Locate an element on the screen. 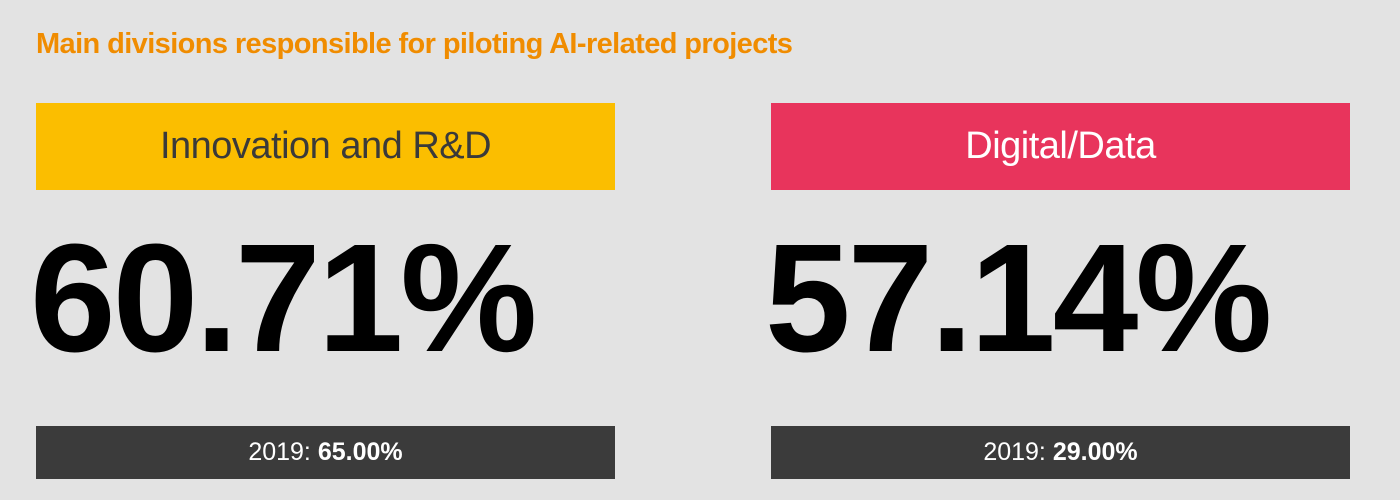 This screenshot has height=500, width=1400. division-banner: Digital/Data is located at coordinates (1060, 146).